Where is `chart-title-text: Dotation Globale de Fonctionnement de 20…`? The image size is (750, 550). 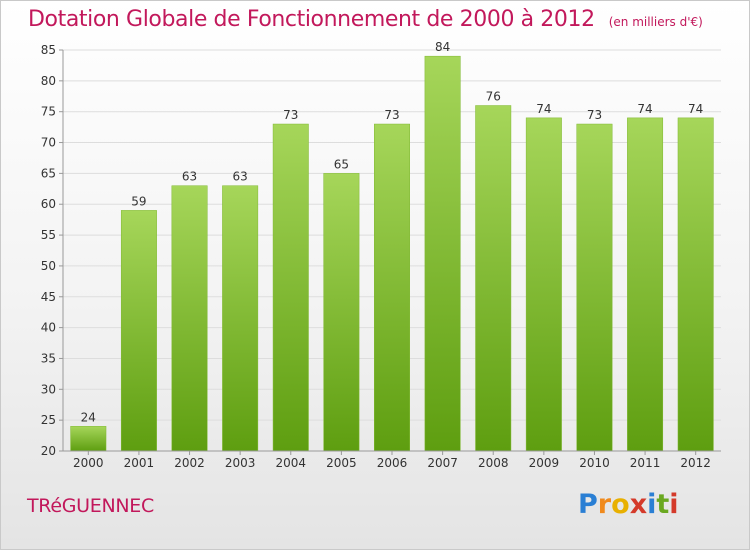
chart-title-text: Dotation Globale de Fonctionnement de 20… is located at coordinates (311, 19).